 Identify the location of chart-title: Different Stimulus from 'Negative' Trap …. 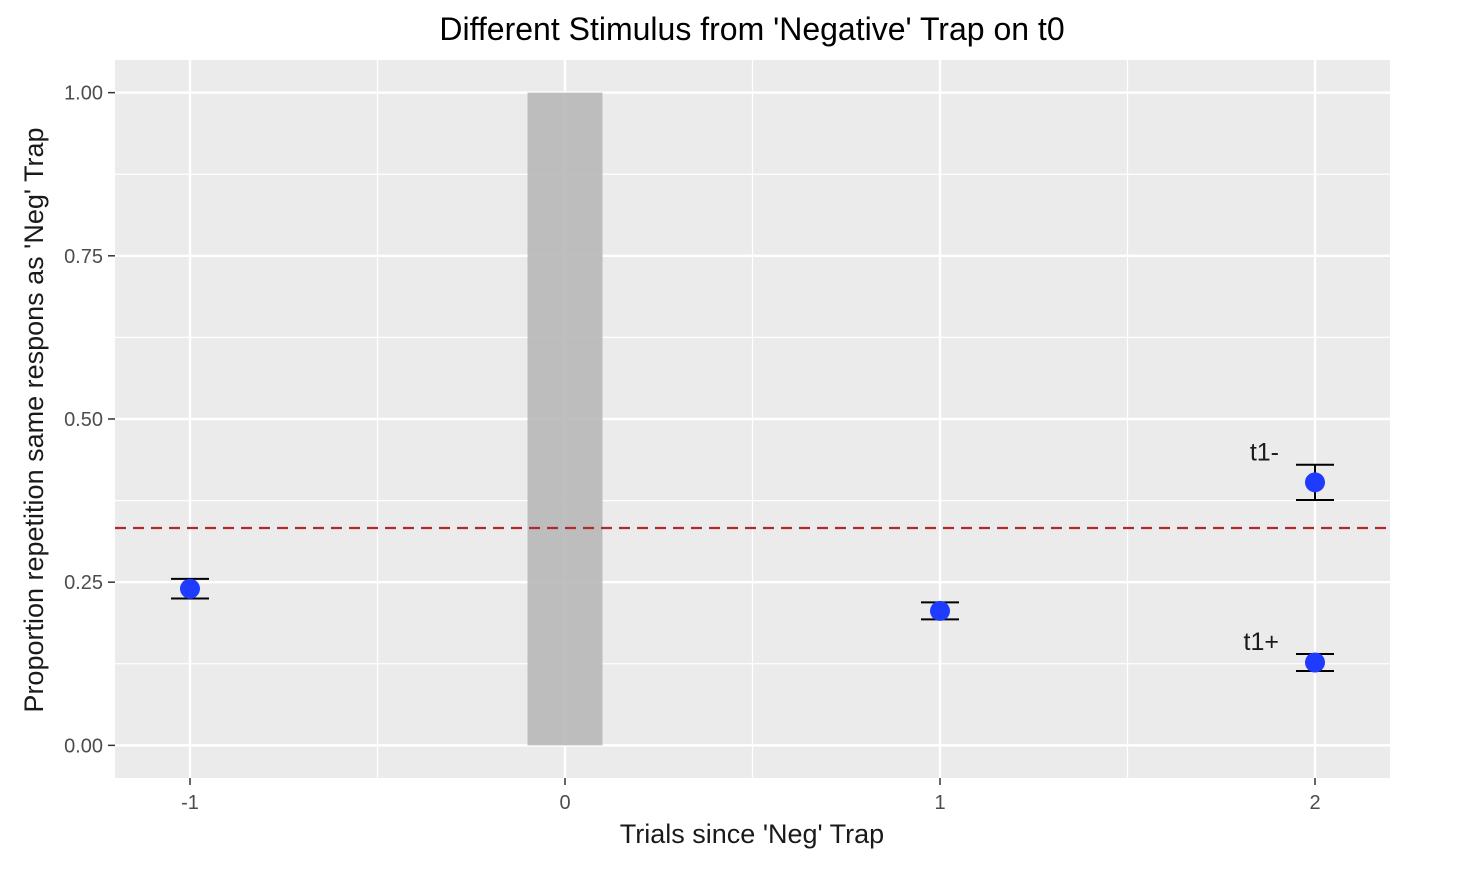
(751, 29).